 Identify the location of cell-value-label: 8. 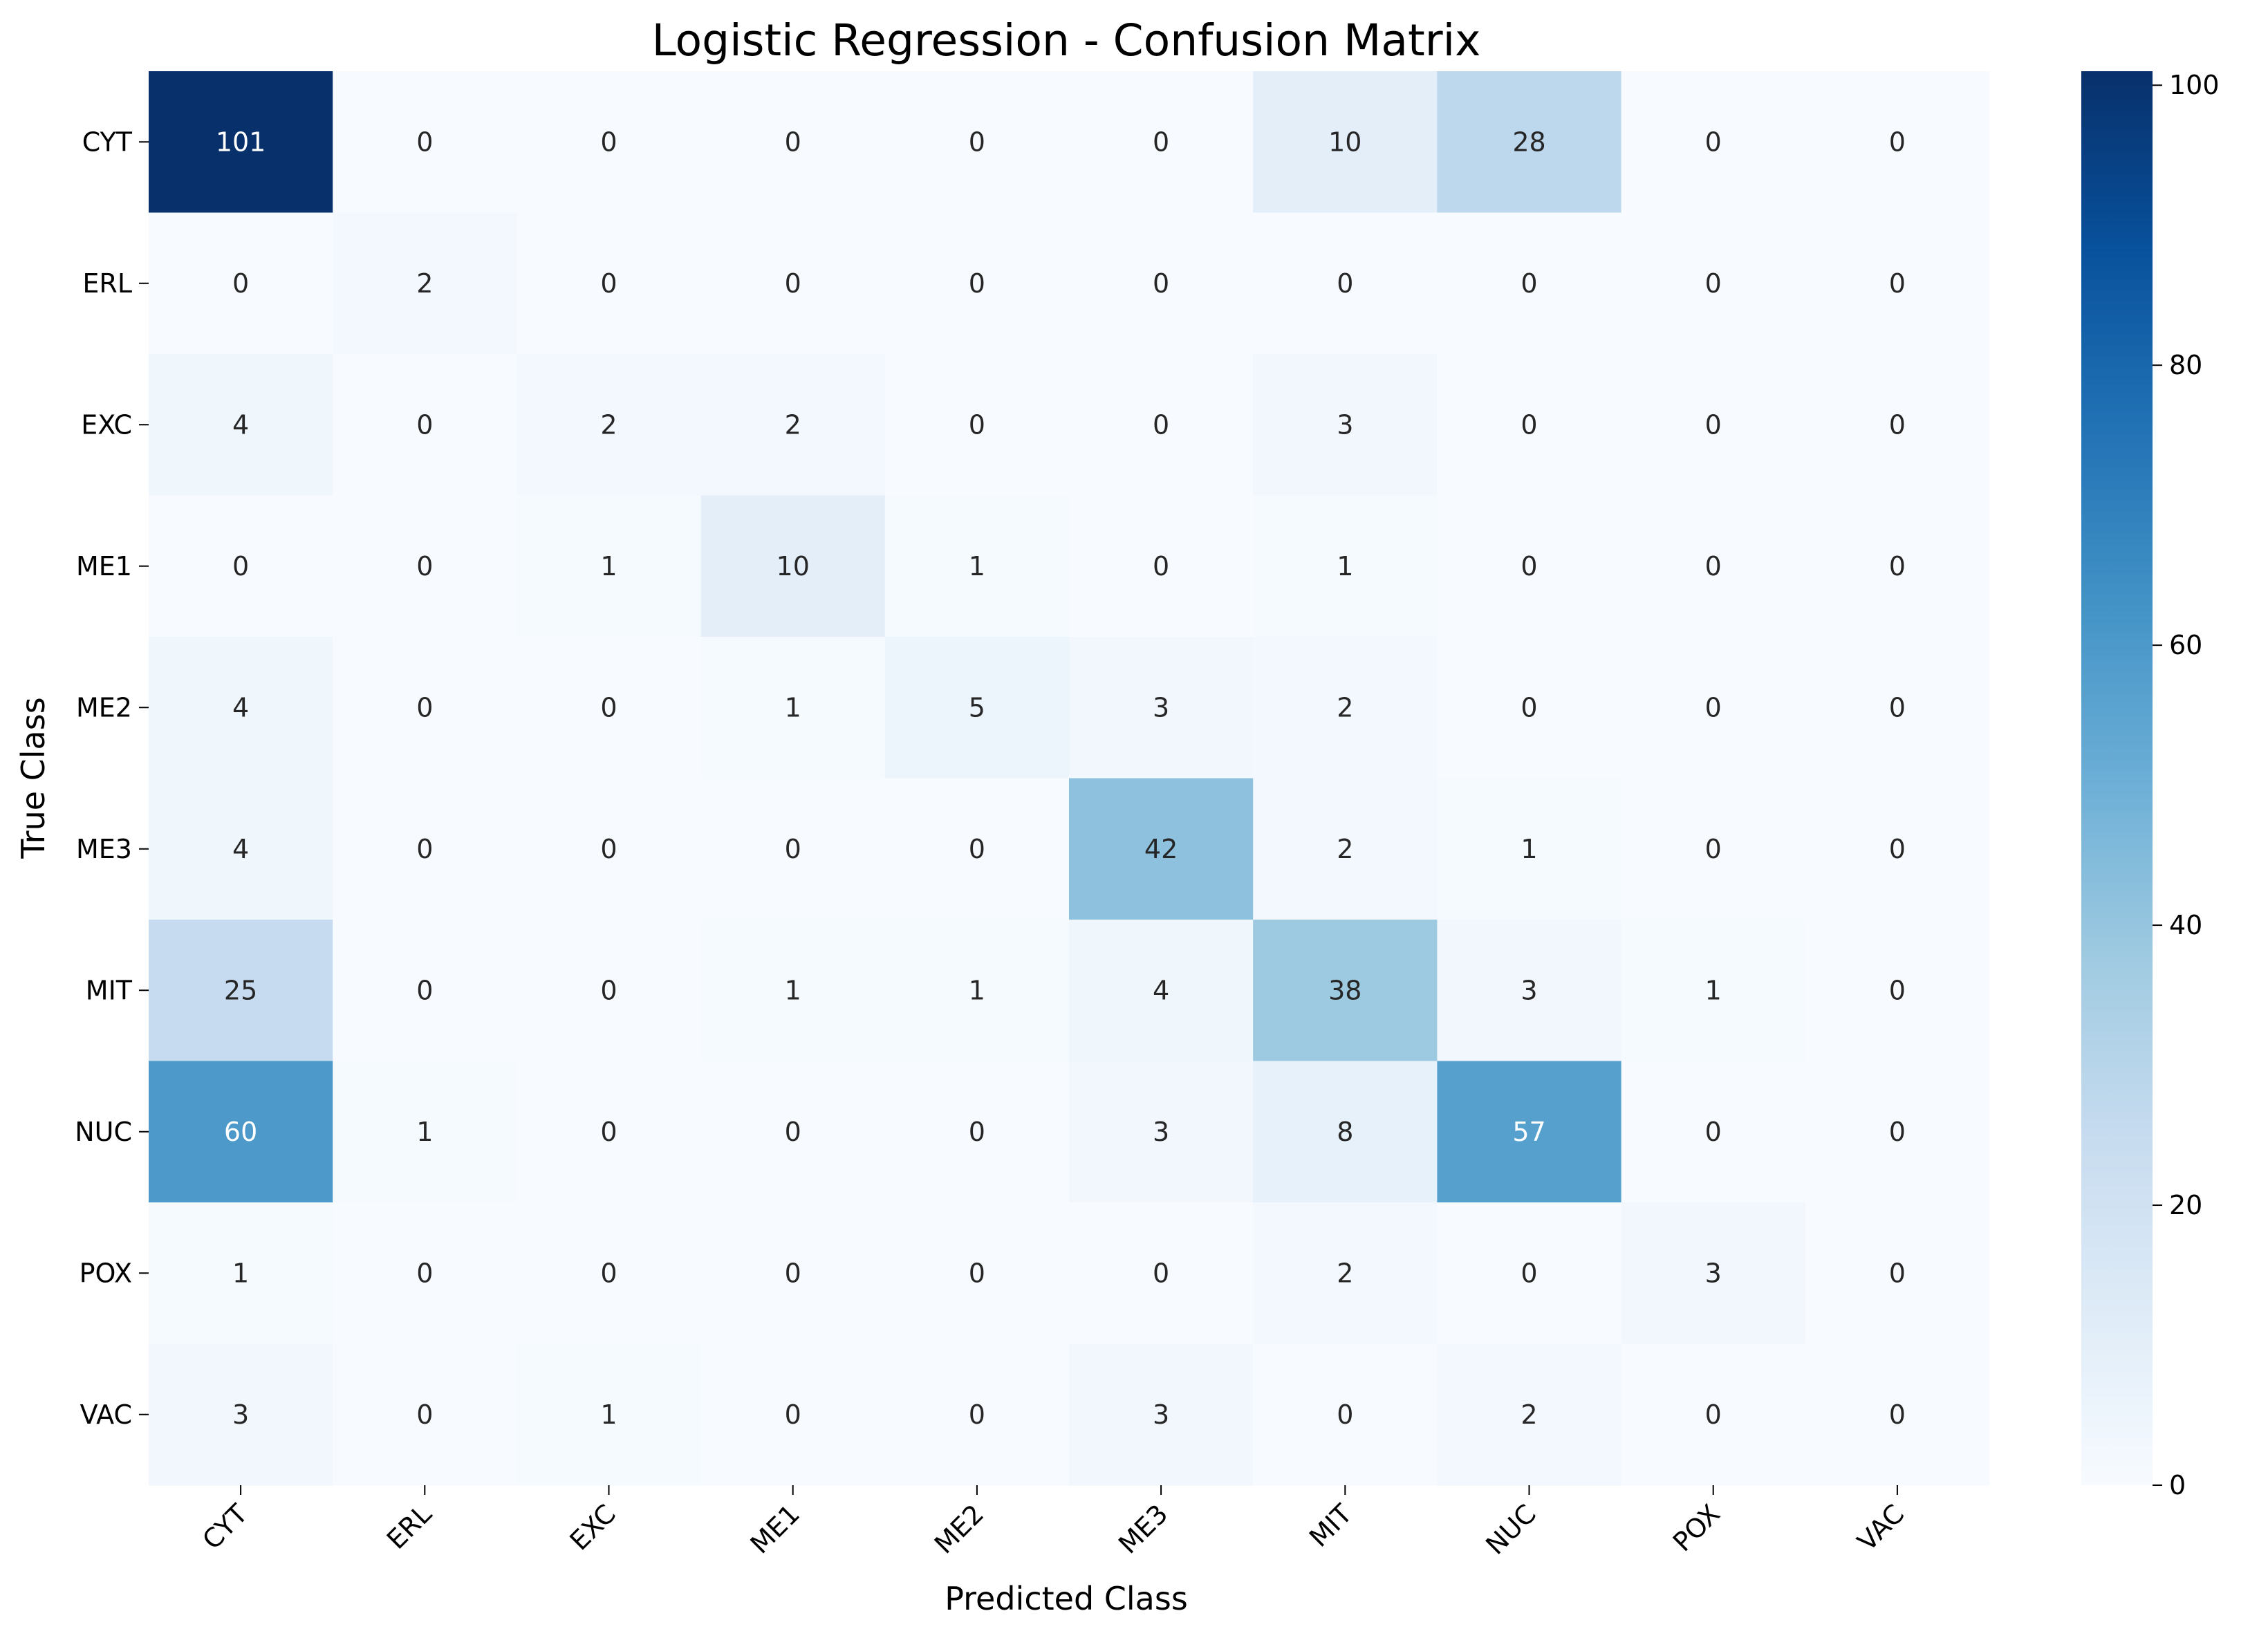
(1345, 1132).